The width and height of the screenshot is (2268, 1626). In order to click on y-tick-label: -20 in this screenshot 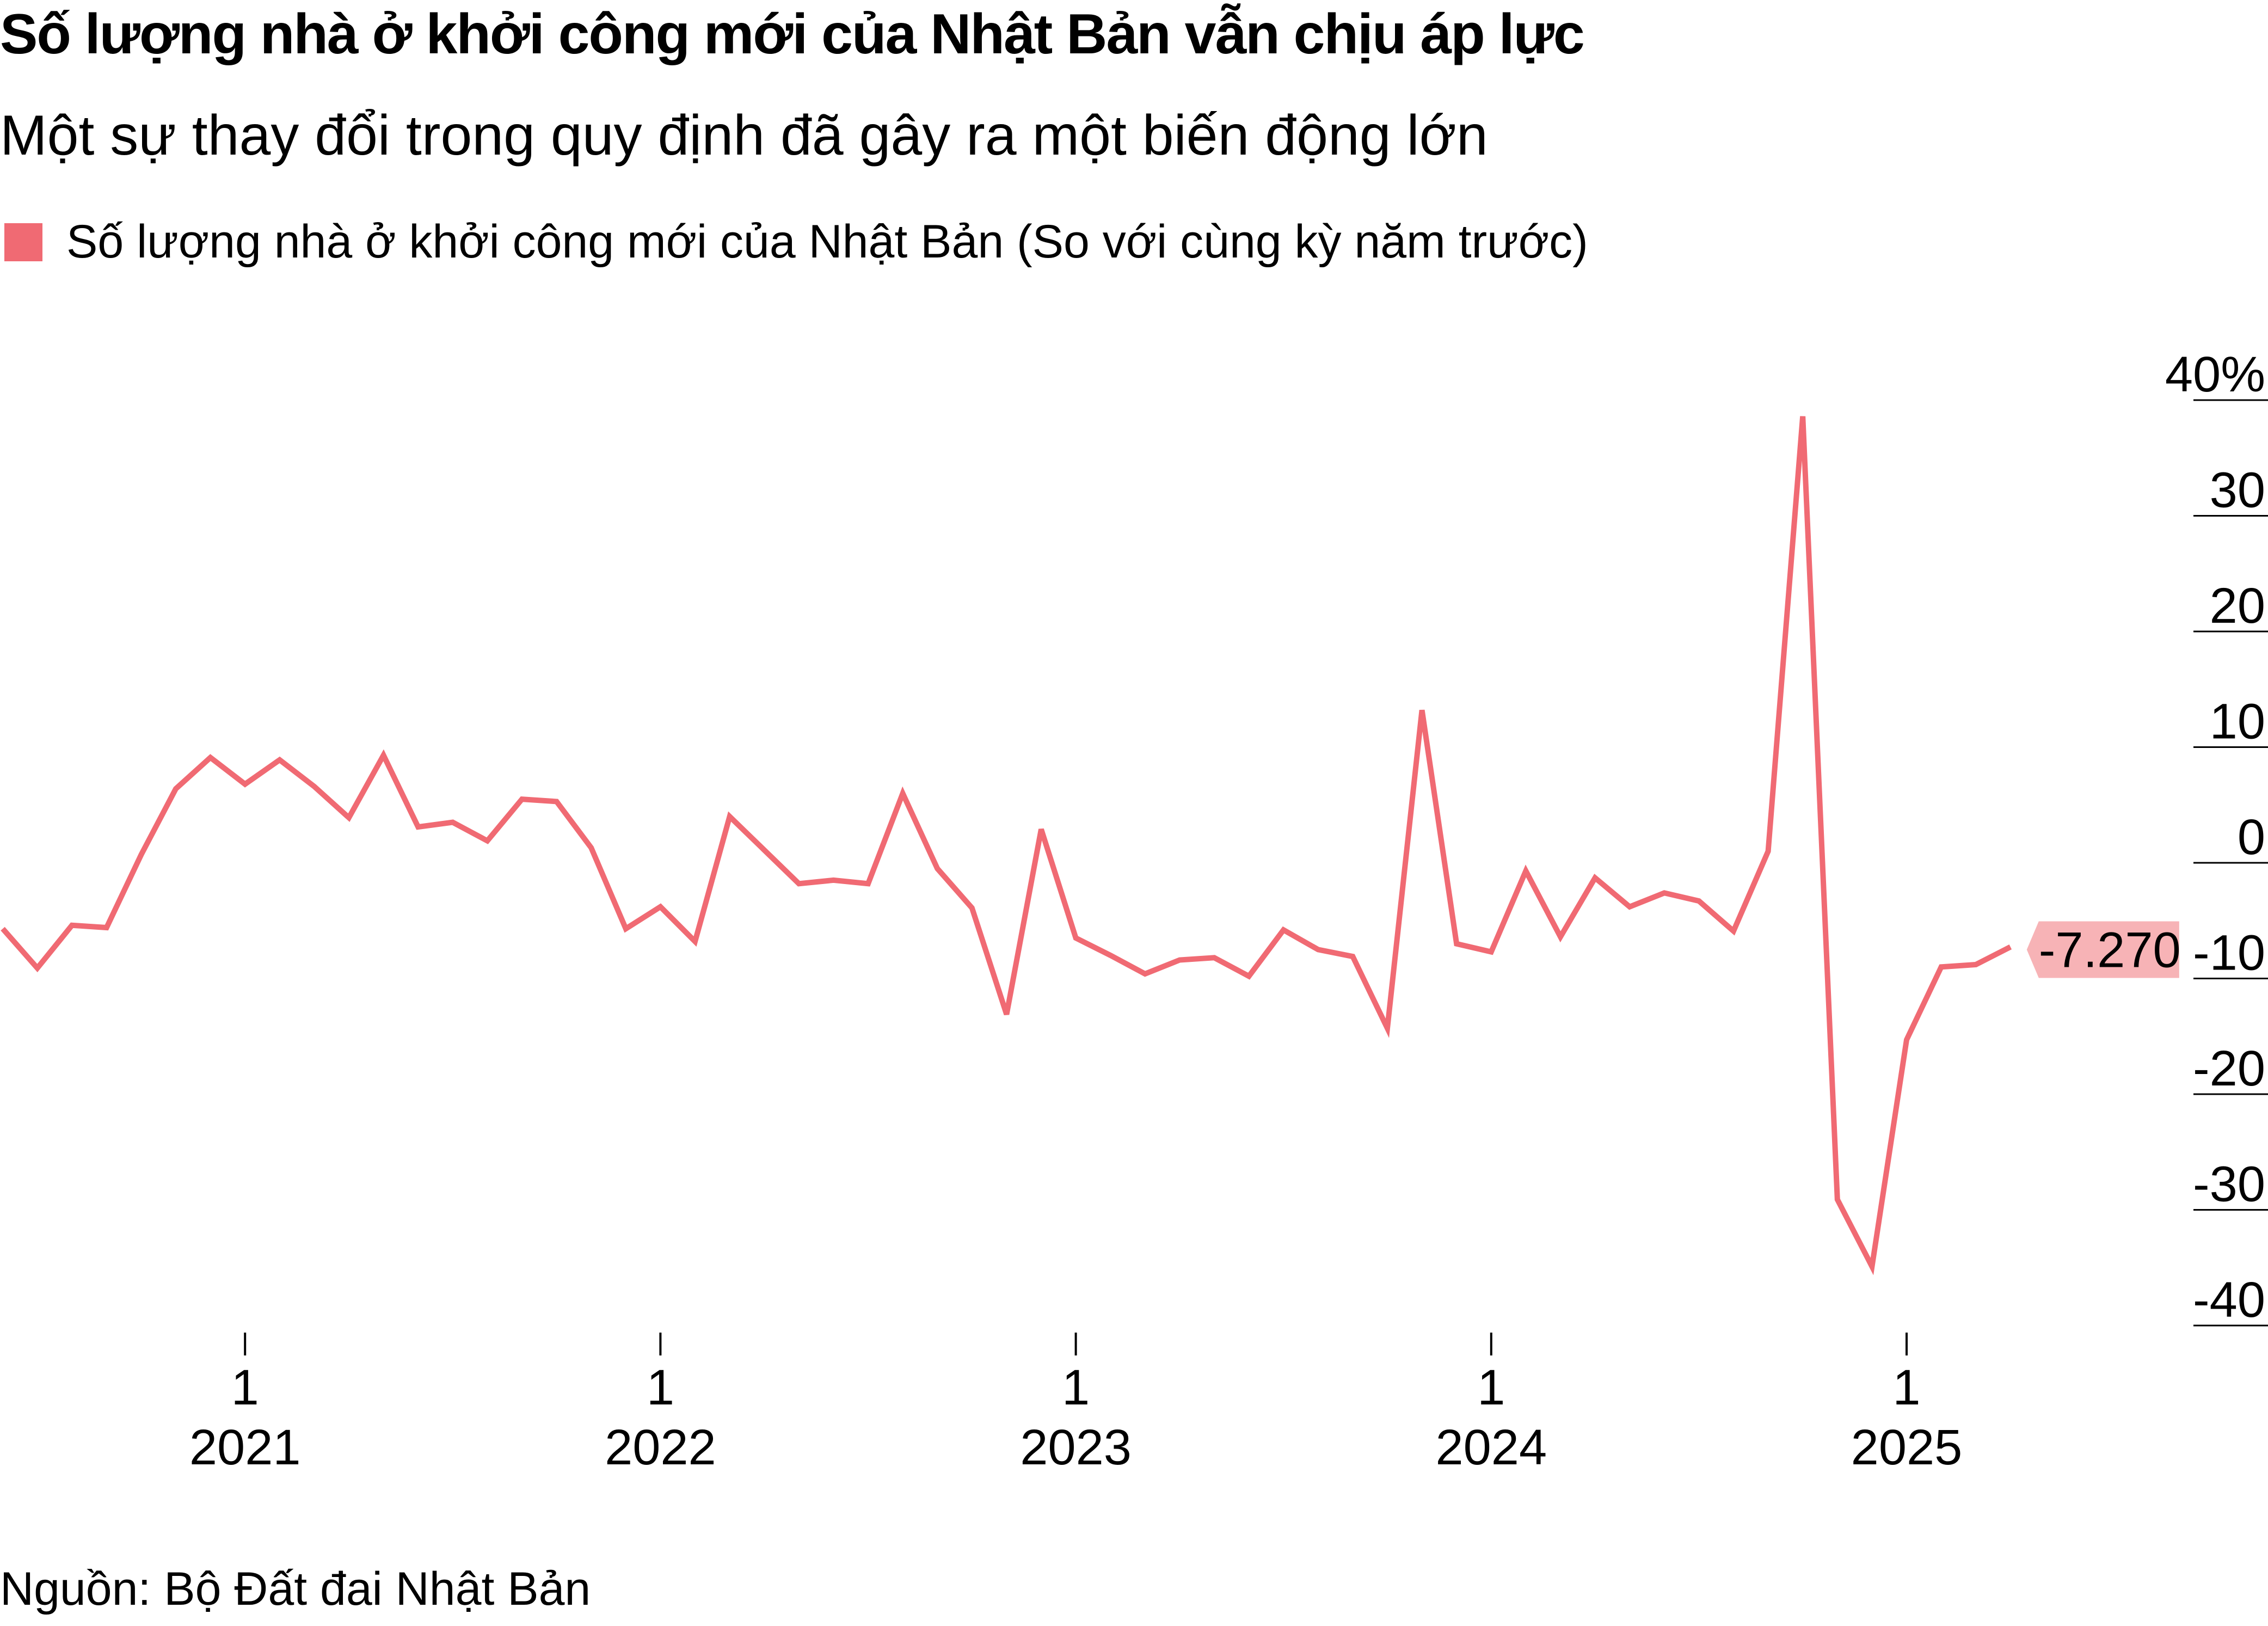, I will do `click(2229, 1069)`.